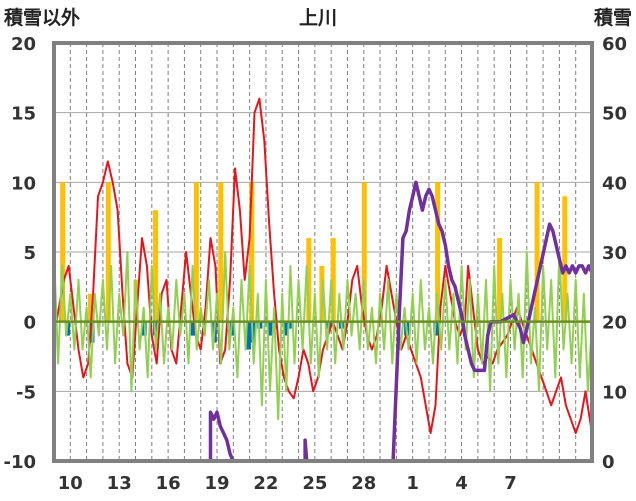 This screenshot has height=501, width=636. What do you see at coordinates (29, 323) in the screenshot?
I see `left-tick-label: 0` at bounding box center [29, 323].